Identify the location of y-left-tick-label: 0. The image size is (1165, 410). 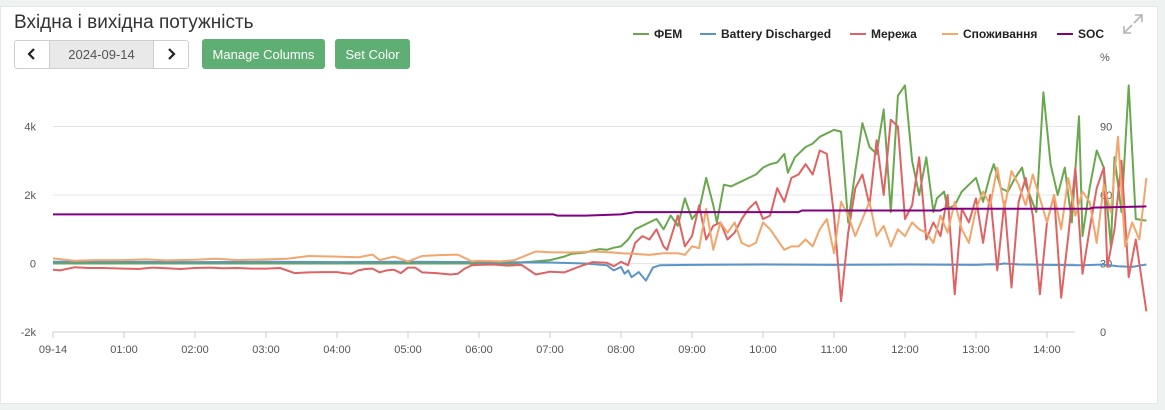
(33, 265).